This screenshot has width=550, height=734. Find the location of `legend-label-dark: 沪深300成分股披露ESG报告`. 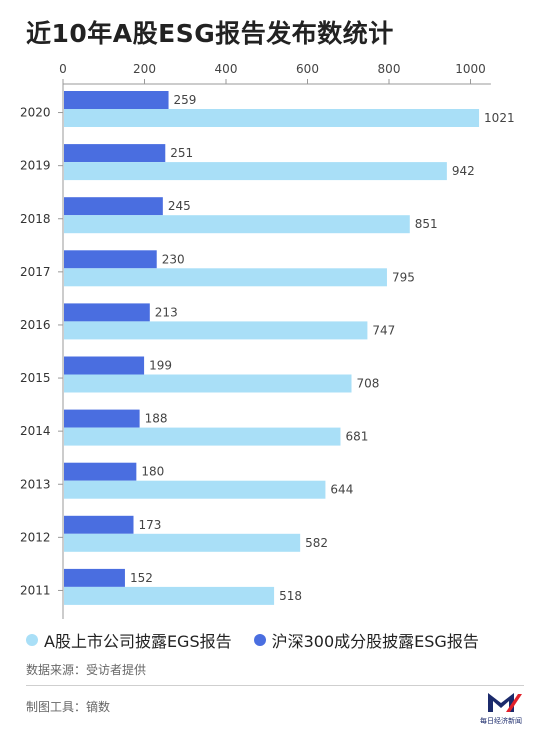

legend-label-dark: 沪深300成分股披露ESG报告 is located at coordinates (375, 641).